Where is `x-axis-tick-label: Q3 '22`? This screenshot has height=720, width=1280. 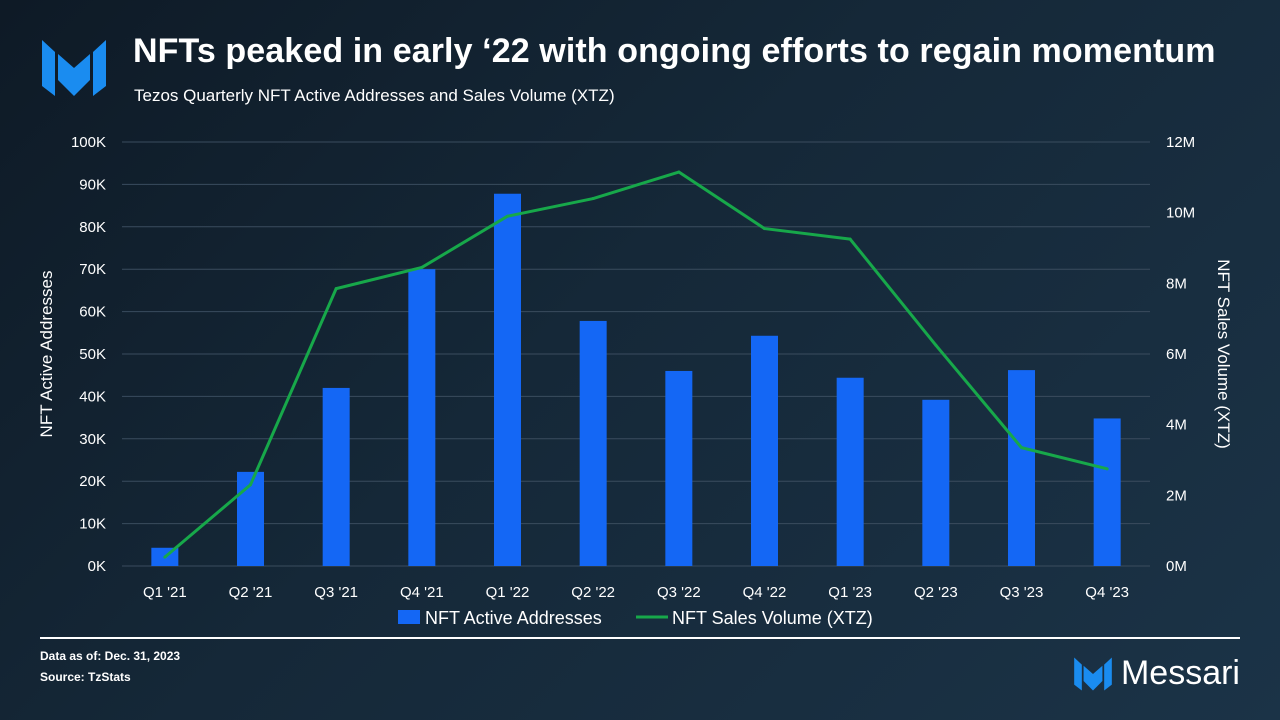 x-axis-tick-label: Q3 '22 is located at coordinates (679, 592).